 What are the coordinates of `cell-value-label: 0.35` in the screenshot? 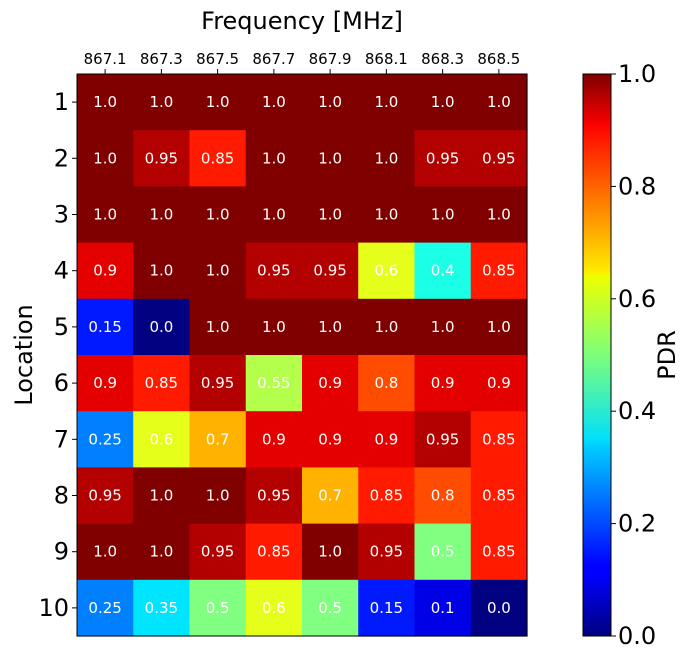 It's located at (161, 608).